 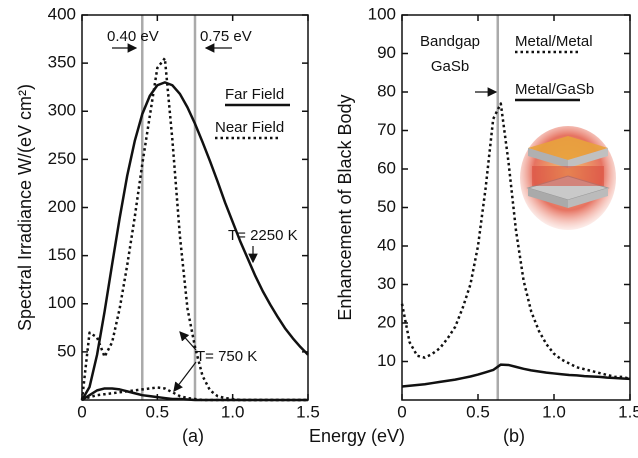 I want to click on y-tick-label: 350, so click(x=62, y=62).